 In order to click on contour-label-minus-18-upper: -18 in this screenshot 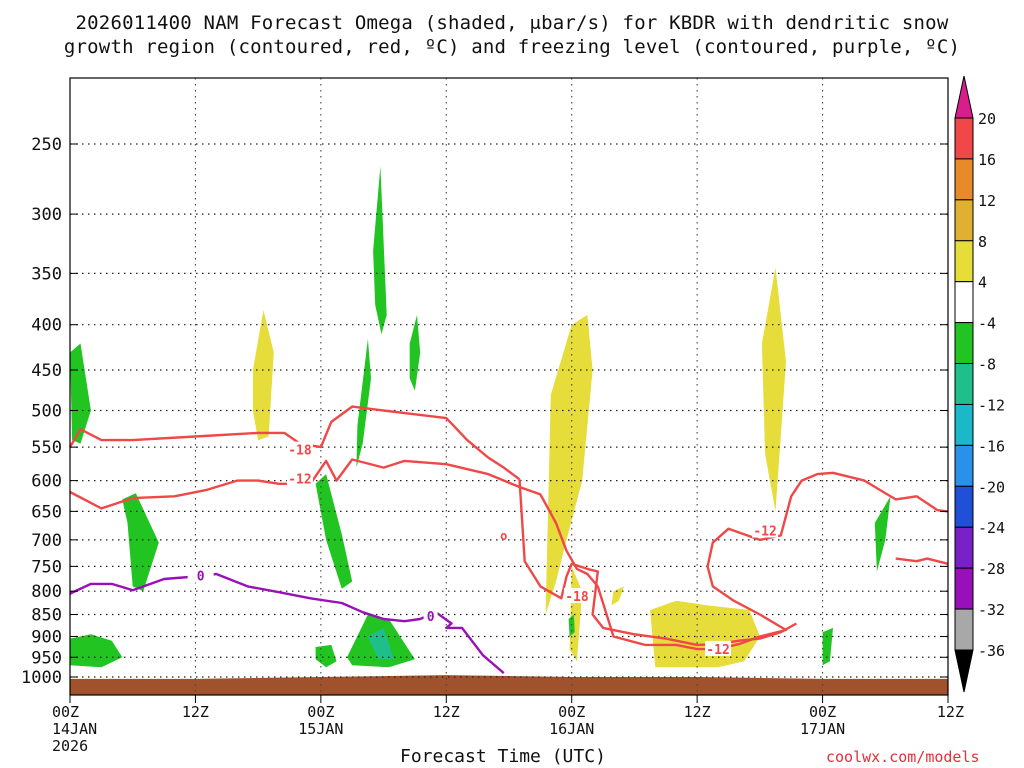, I will do `click(300, 451)`.